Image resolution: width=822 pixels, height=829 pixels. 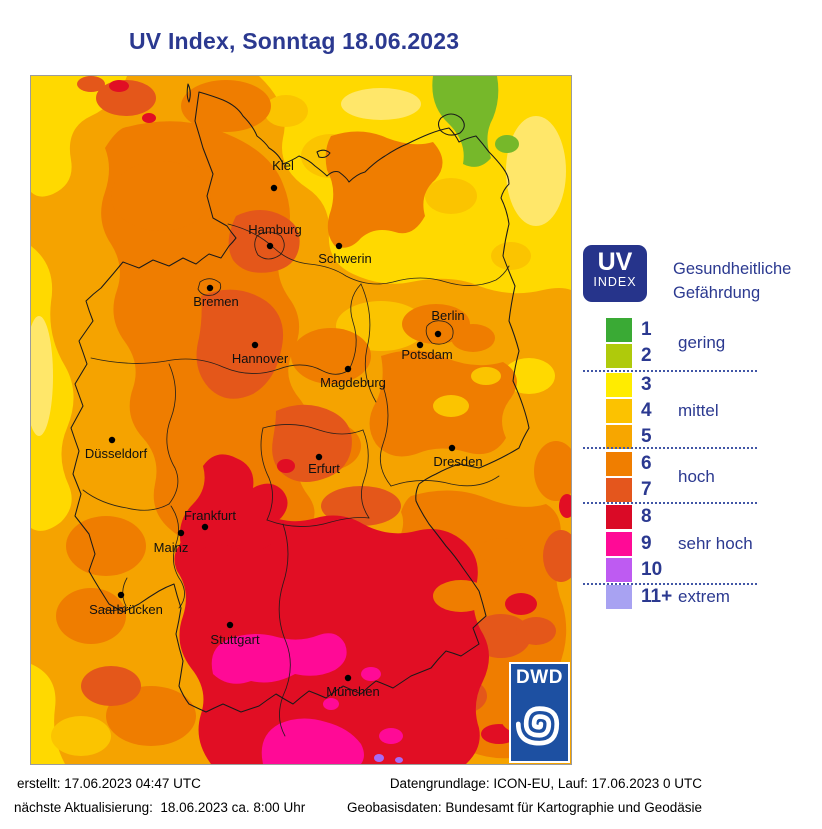 I want to click on legend-row: 11+, so click(x=639, y=597).